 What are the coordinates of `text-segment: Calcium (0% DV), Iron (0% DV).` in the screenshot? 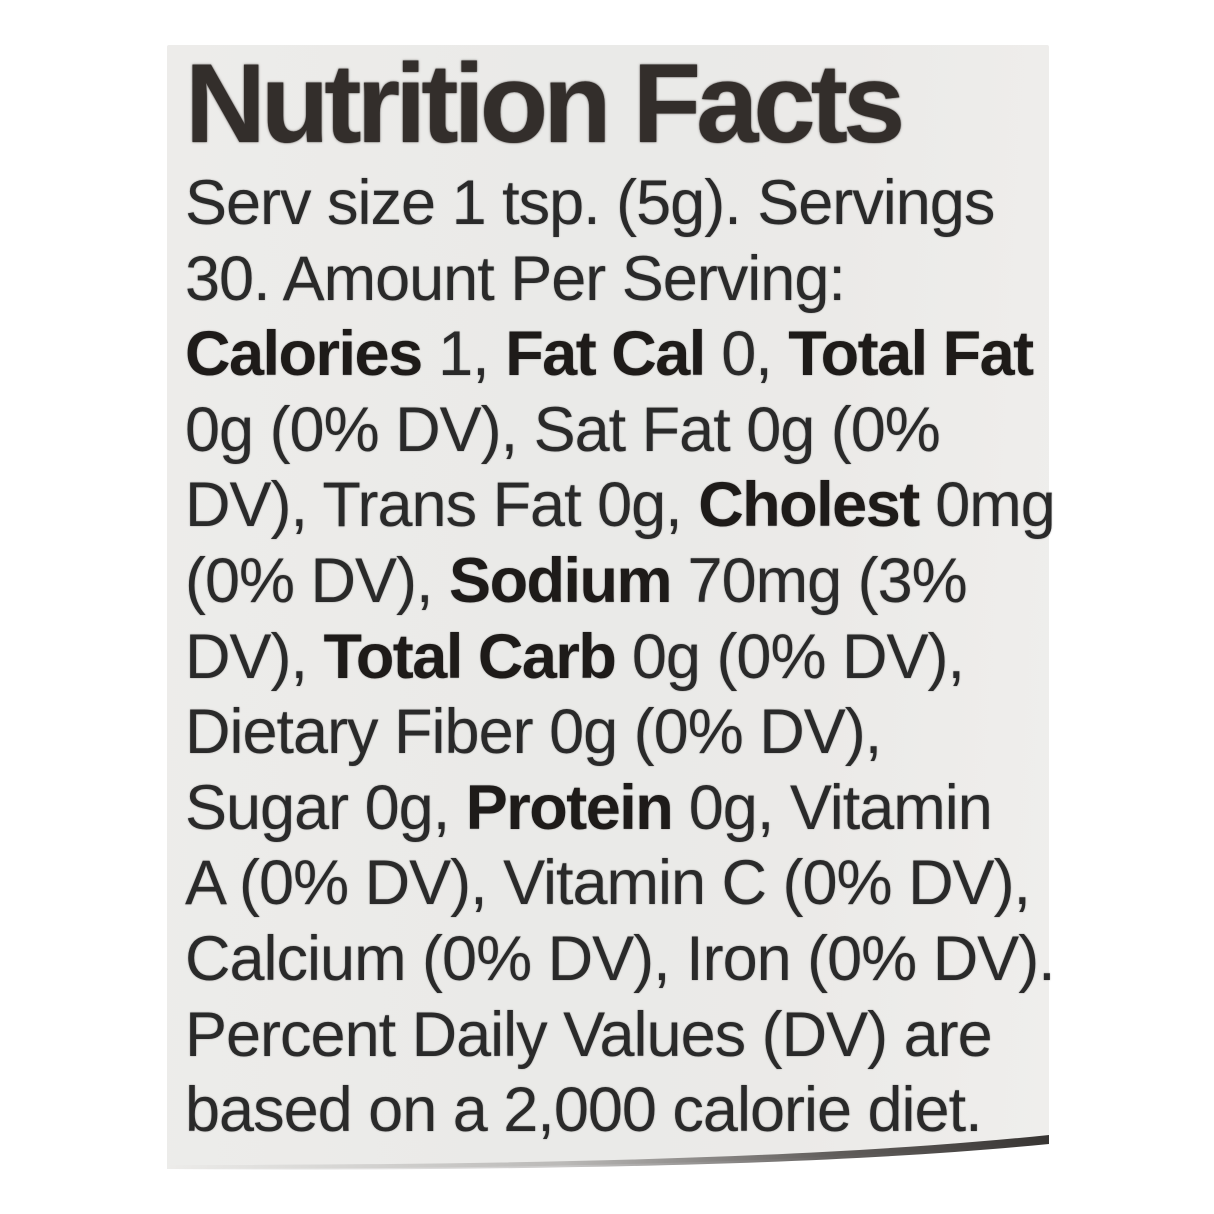 It's located at (620, 958).